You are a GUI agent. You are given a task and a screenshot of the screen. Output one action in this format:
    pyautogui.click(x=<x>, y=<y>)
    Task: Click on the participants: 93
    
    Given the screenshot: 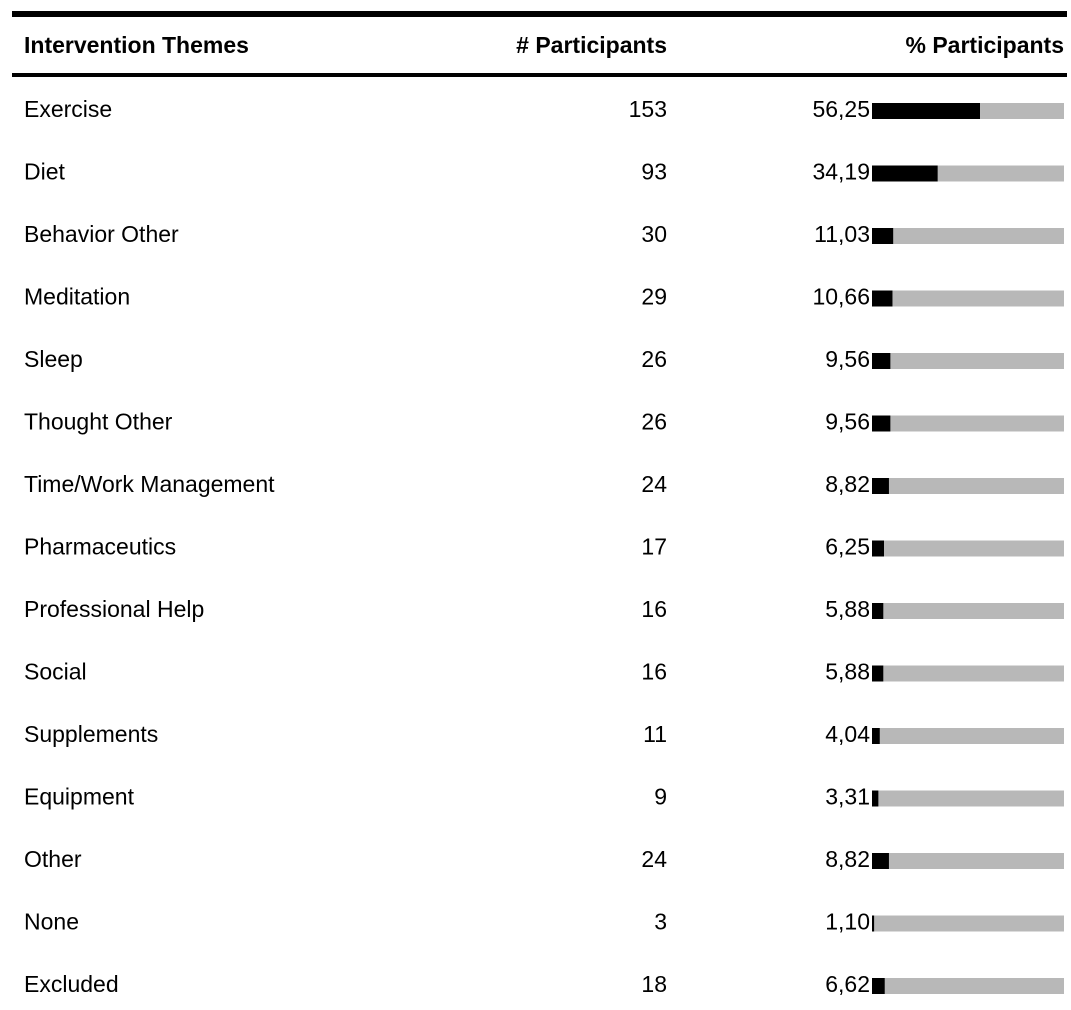 What is the action you would take?
    pyautogui.click(x=654, y=172)
    